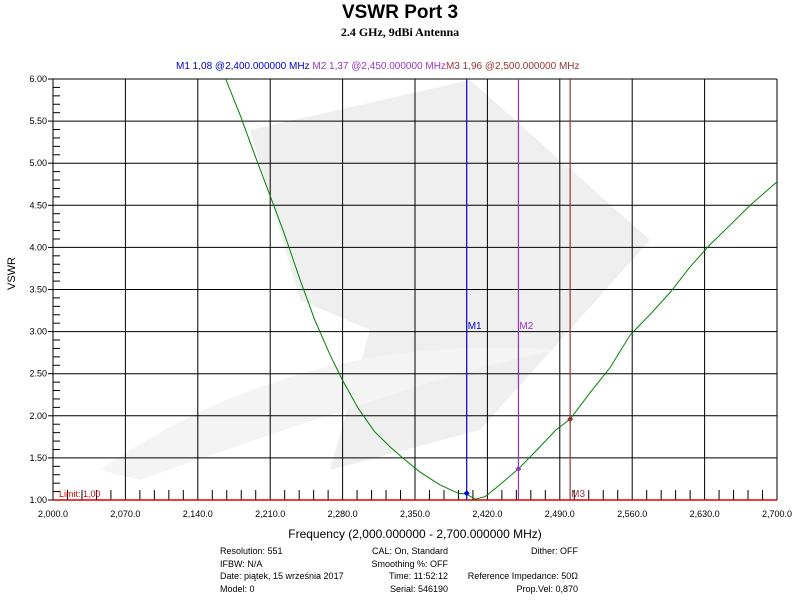 This screenshot has width=800, height=600. Describe the element at coordinates (12, 273) in the screenshot. I see `y-axis-label: VSWR` at that location.